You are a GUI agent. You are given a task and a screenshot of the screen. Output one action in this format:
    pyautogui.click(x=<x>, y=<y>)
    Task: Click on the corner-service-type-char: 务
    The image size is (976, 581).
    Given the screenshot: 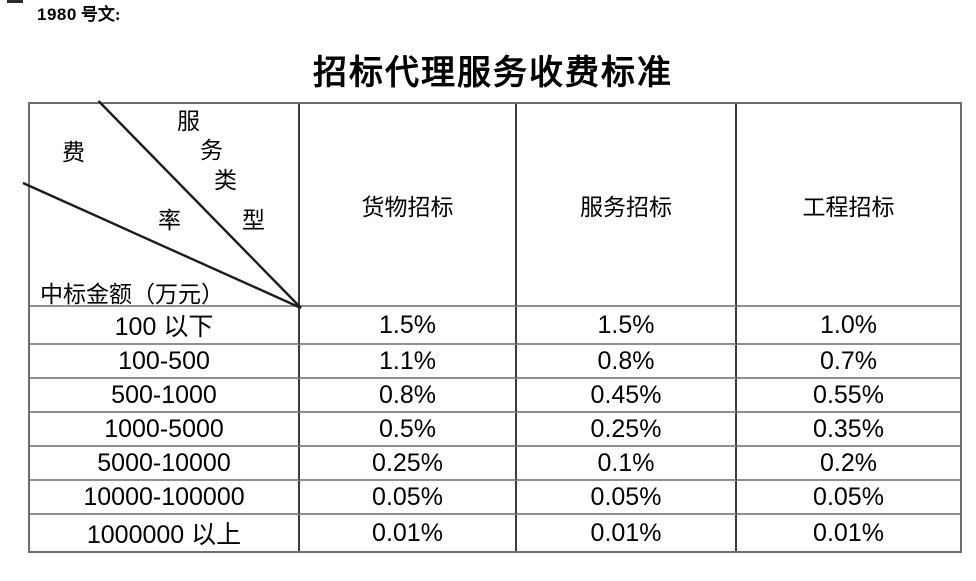 What is the action you would take?
    pyautogui.click(x=211, y=150)
    